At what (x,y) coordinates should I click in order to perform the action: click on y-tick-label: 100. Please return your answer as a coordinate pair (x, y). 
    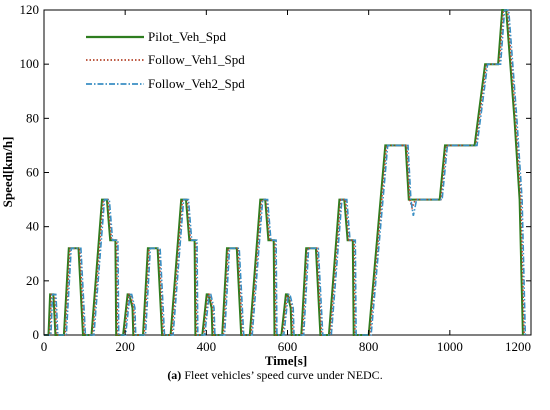
    Looking at the image, I should click on (30, 63).